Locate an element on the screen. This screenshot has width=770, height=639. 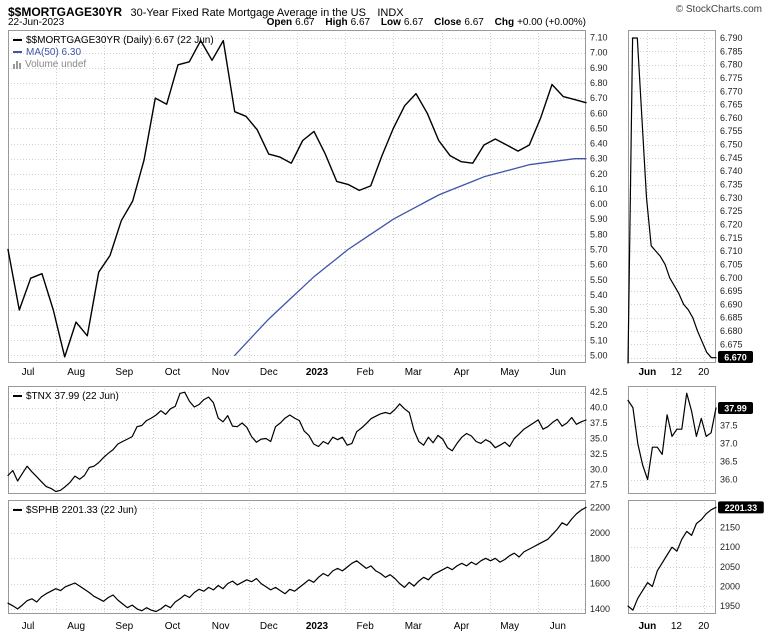
y-axis-labels: 42.5 40.0 37.5 35.0 32.5 30.0 27.5 is located at coordinates (599, 438).